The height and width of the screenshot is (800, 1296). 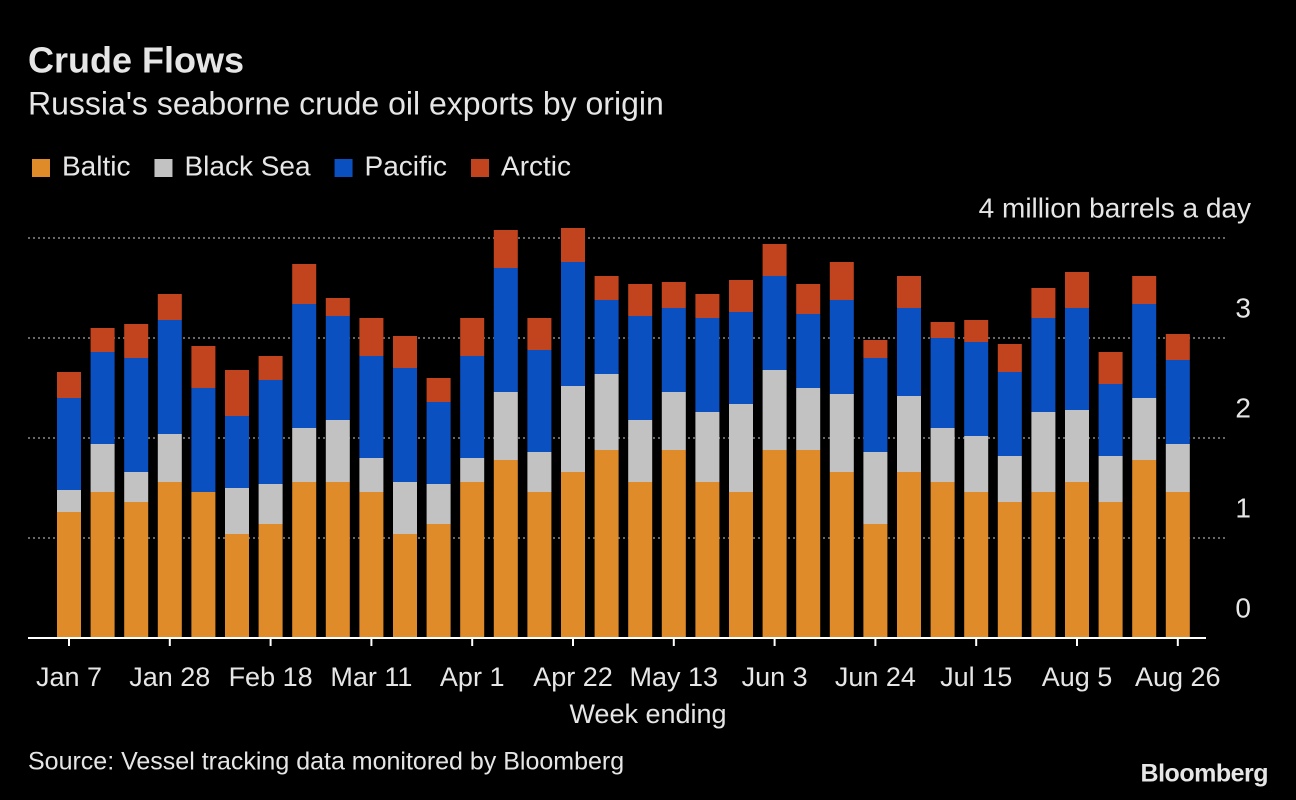 What do you see at coordinates (343, 168) in the screenshot?
I see `legend-swatch` at bounding box center [343, 168].